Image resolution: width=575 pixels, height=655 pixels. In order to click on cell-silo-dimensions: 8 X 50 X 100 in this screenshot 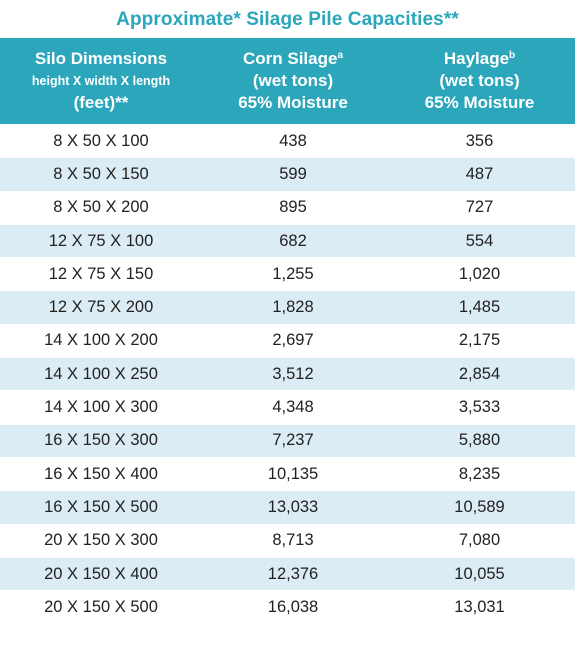, I will do `click(101, 140)`.